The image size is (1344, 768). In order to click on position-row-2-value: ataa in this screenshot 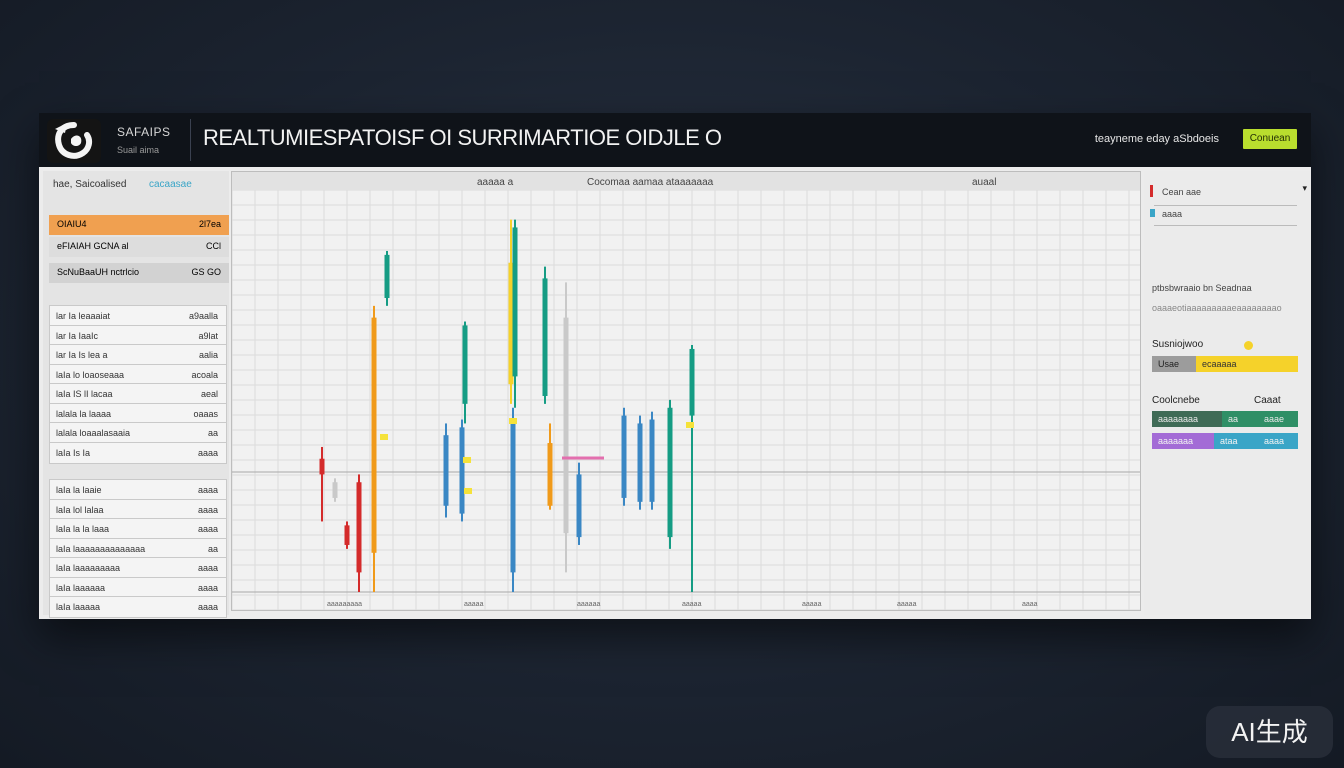, I will do `click(1236, 441)`.